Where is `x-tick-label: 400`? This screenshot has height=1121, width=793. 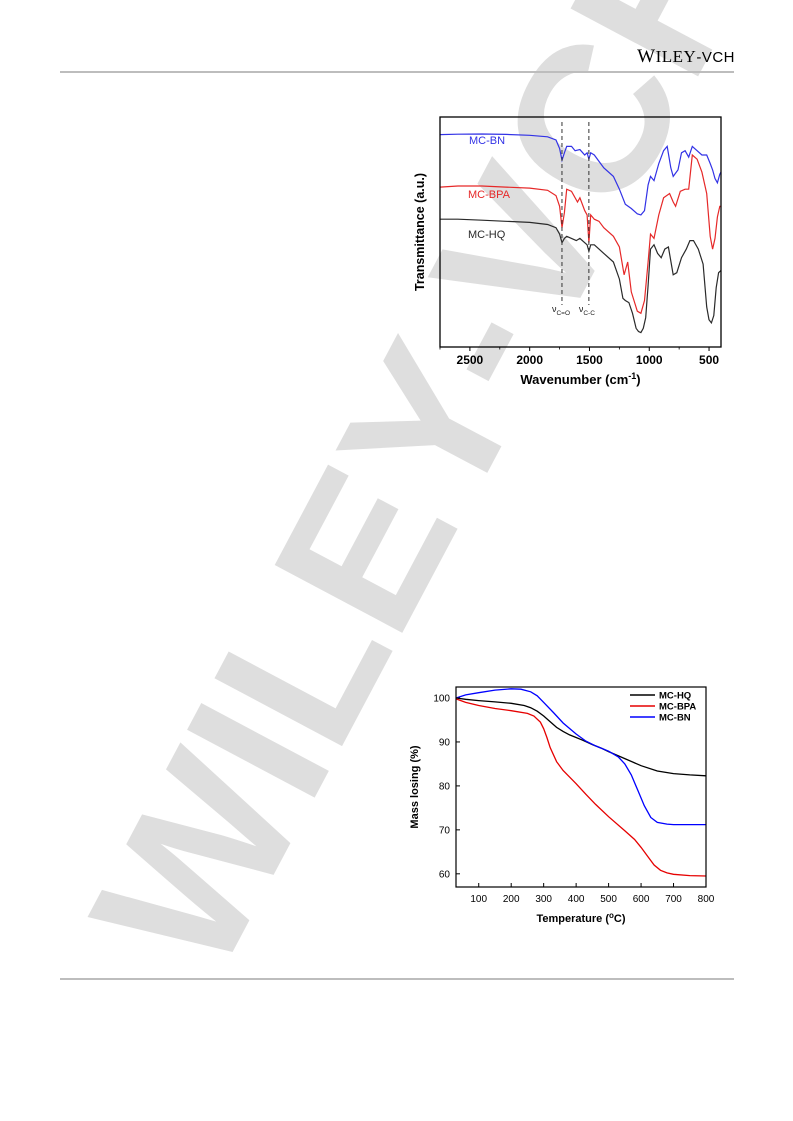 x-tick-label: 400 is located at coordinates (576, 899).